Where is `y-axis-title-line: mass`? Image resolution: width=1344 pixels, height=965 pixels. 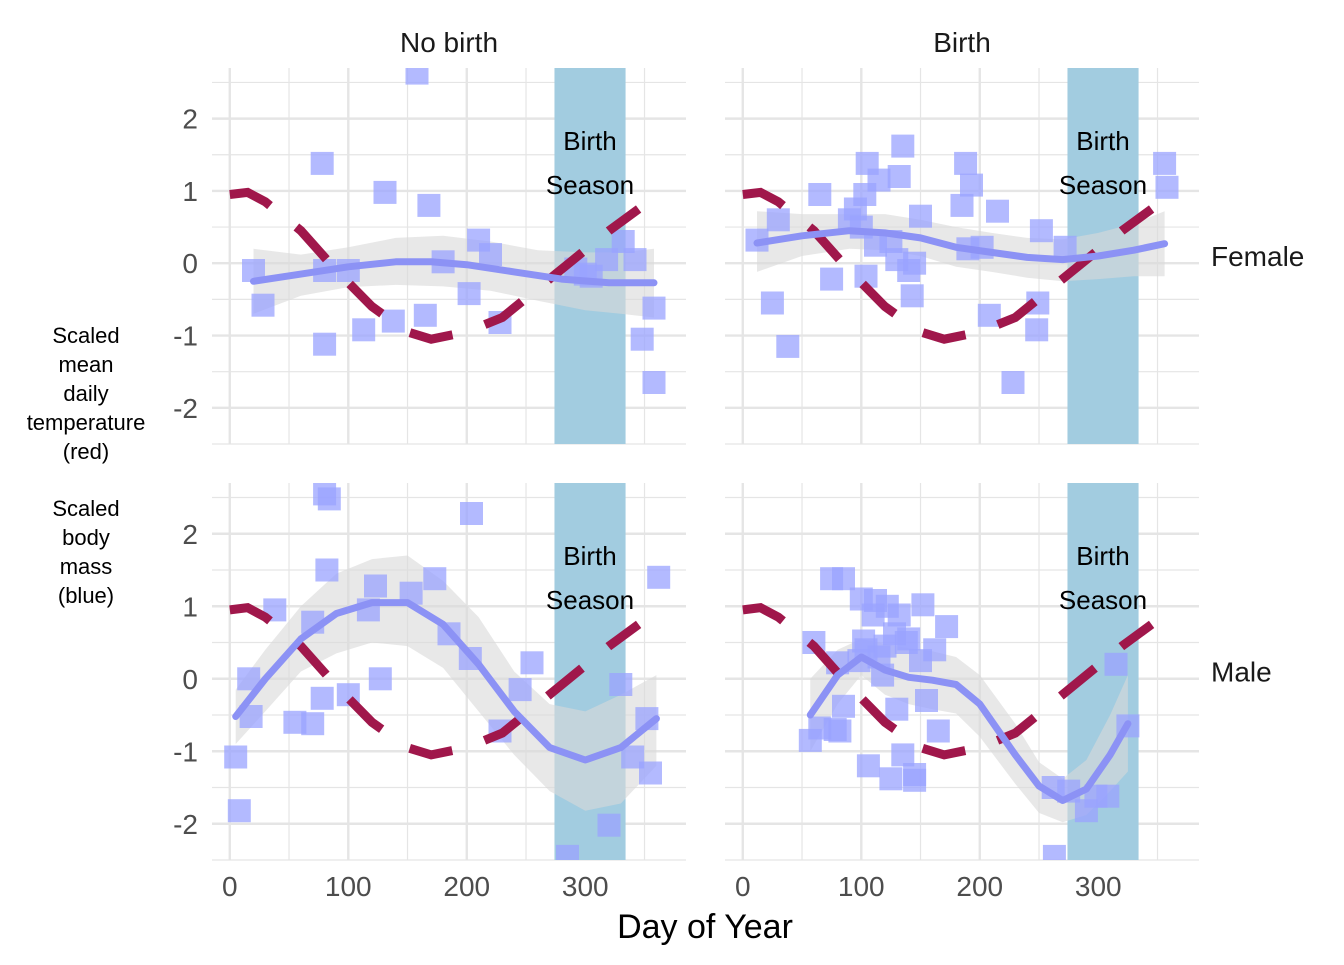
y-axis-title-line: mass is located at coordinates (86, 566).